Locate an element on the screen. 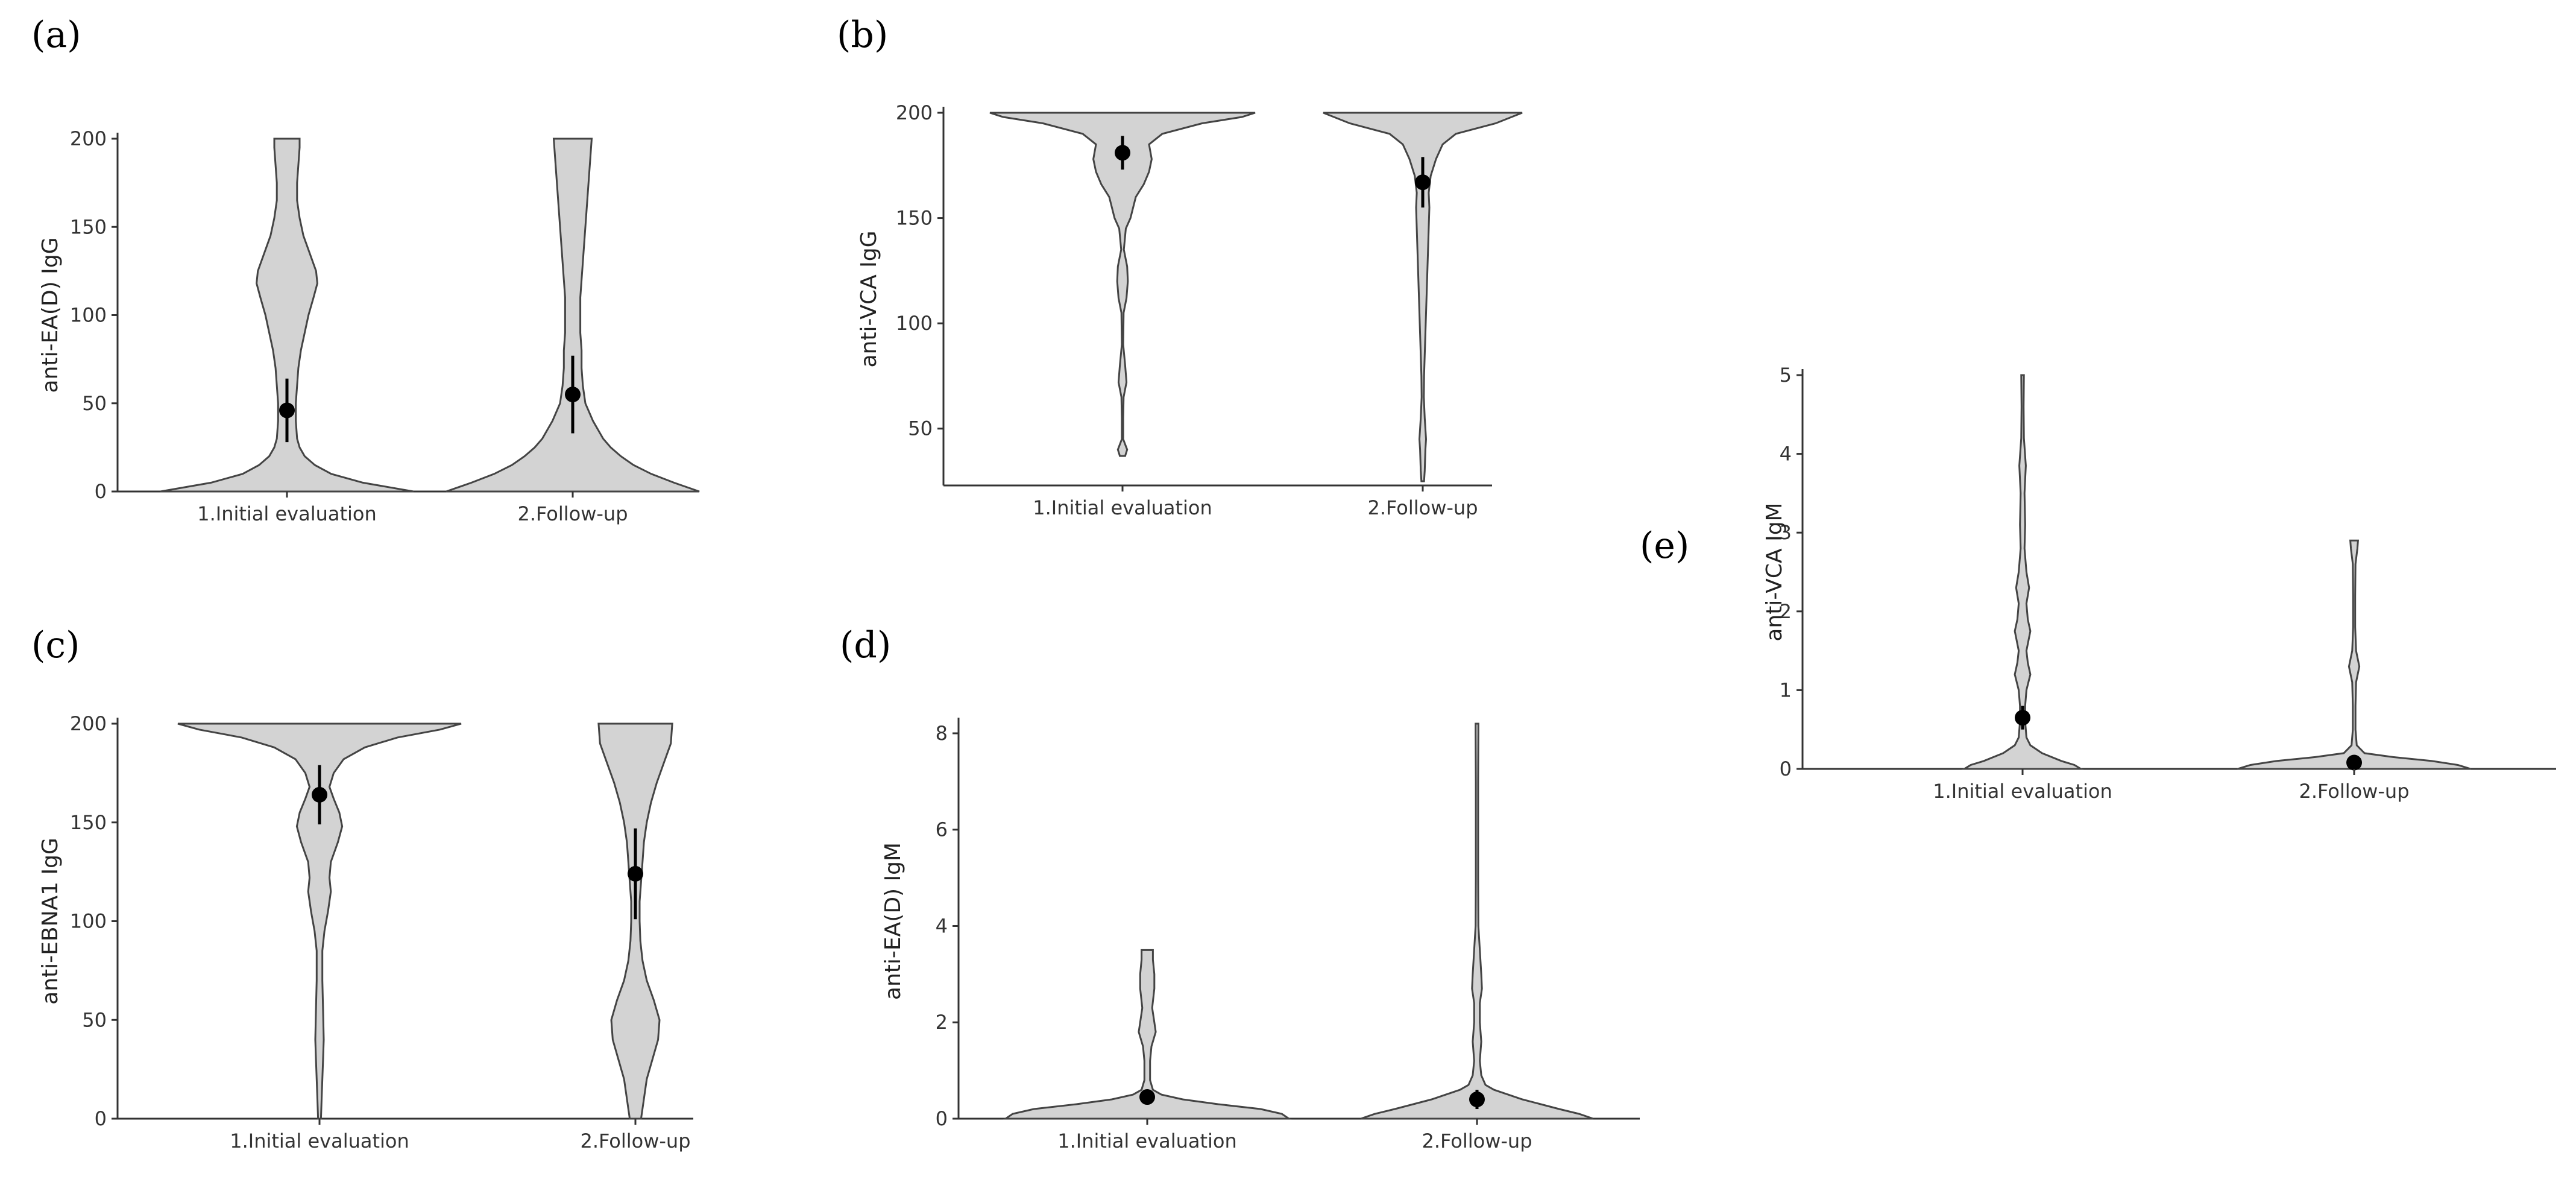  y-tick-label: 6 is located at coordinates (942, 829).